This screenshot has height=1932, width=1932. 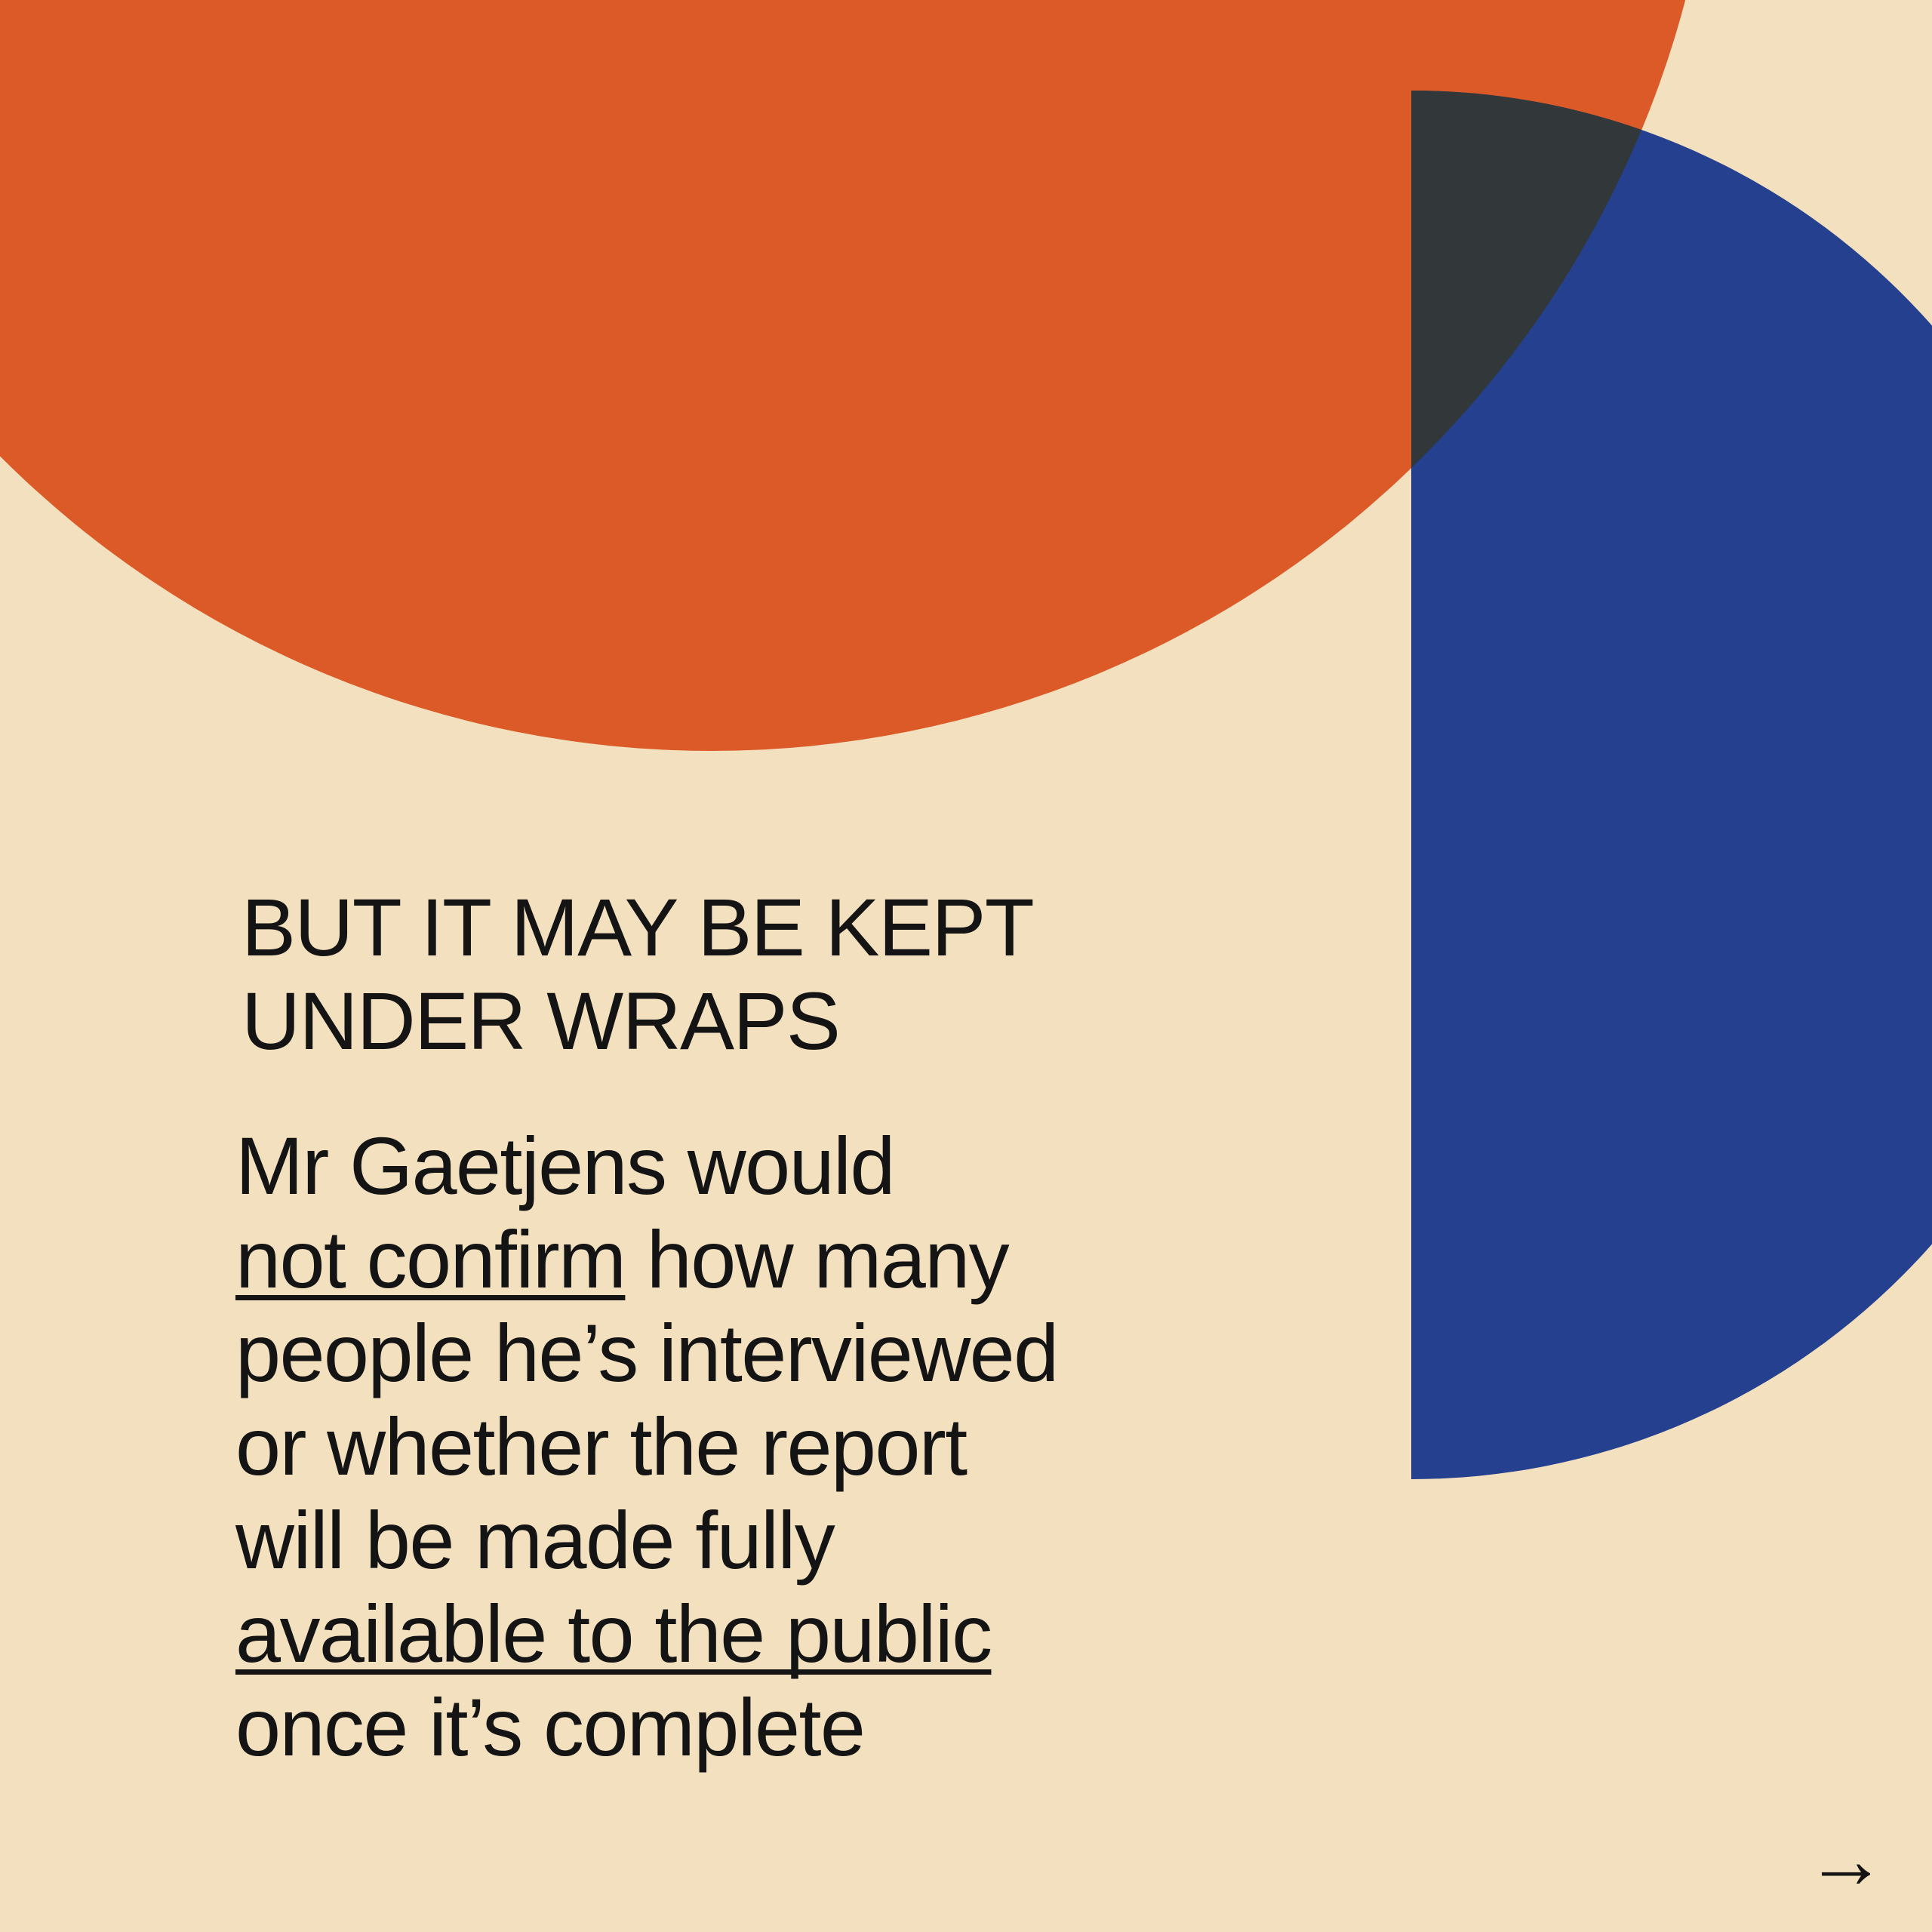 I want to click on body-text-segment: or whether the report, so click(x=601, y=1446).